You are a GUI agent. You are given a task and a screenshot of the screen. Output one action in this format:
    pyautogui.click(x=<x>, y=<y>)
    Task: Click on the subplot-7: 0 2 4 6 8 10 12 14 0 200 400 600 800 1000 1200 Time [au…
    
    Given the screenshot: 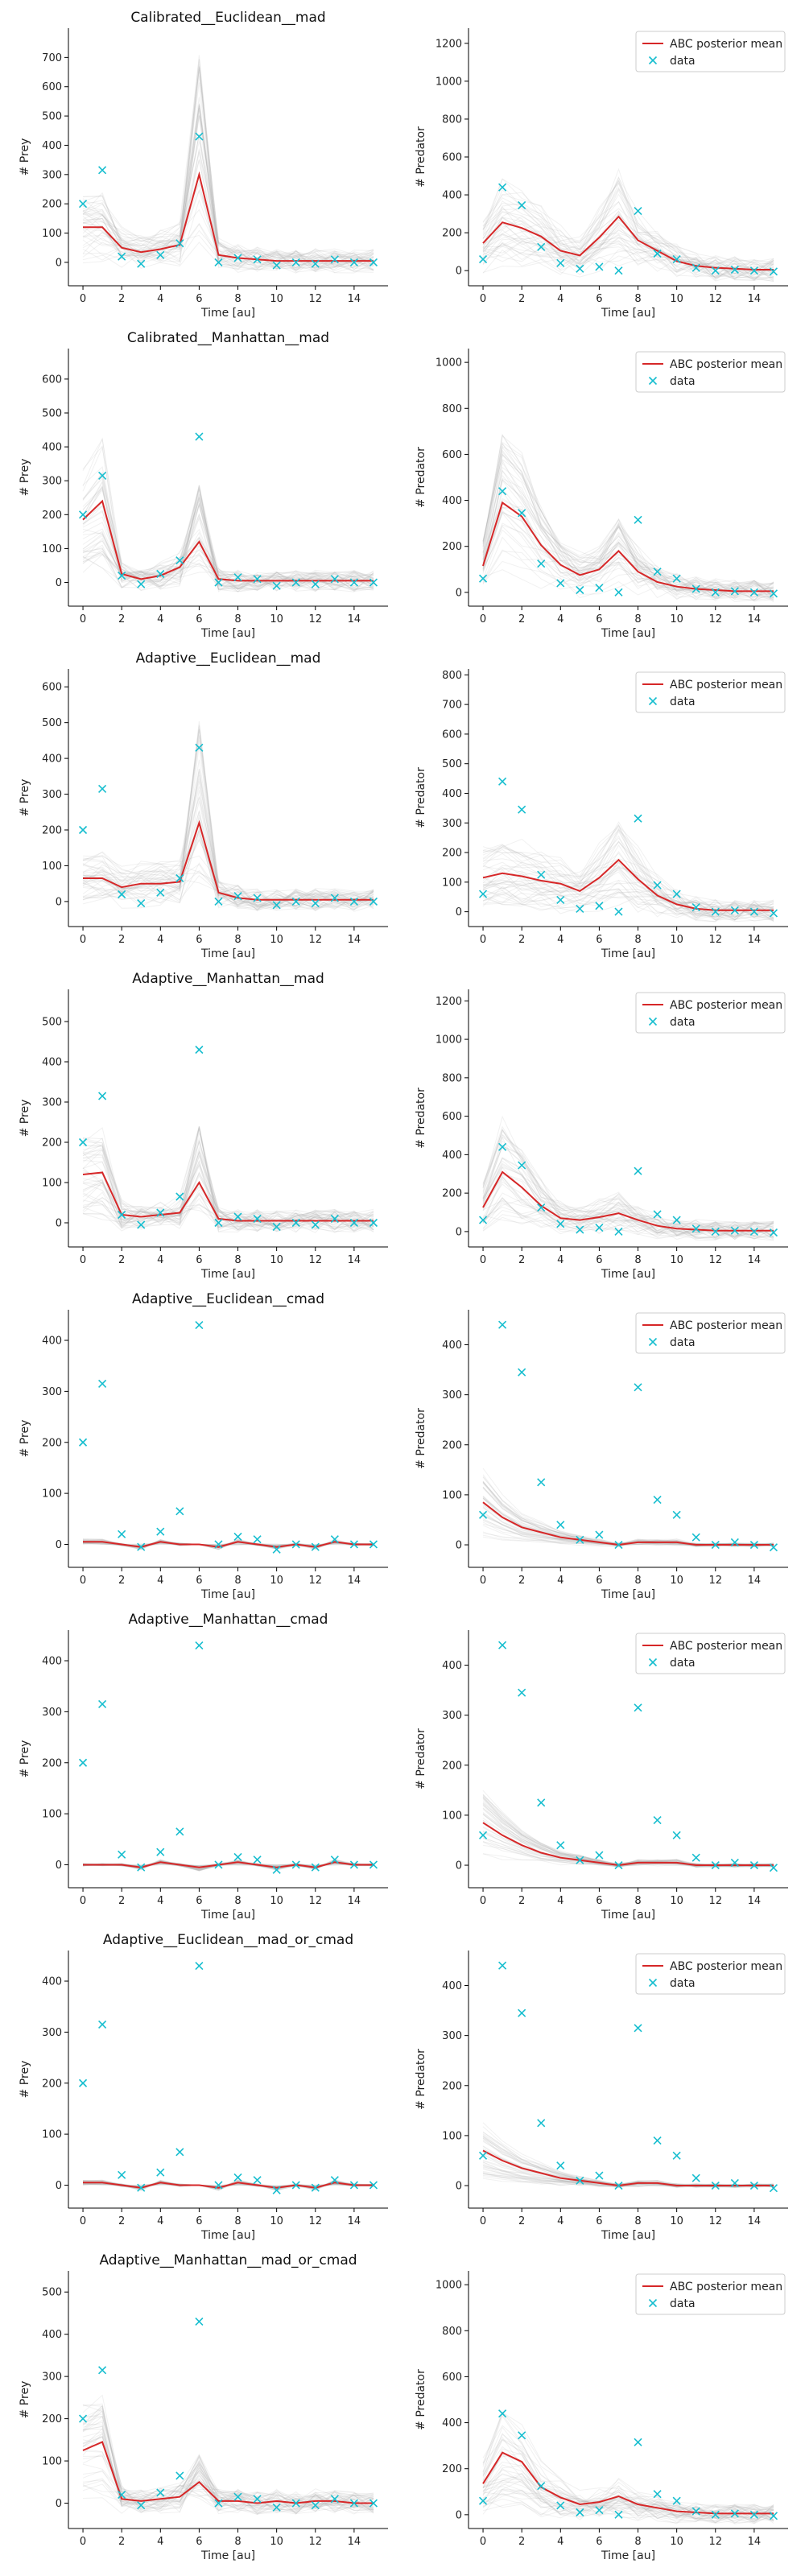 What is the action you would take?
    pyautogui.click(x=601, y=1135)
    